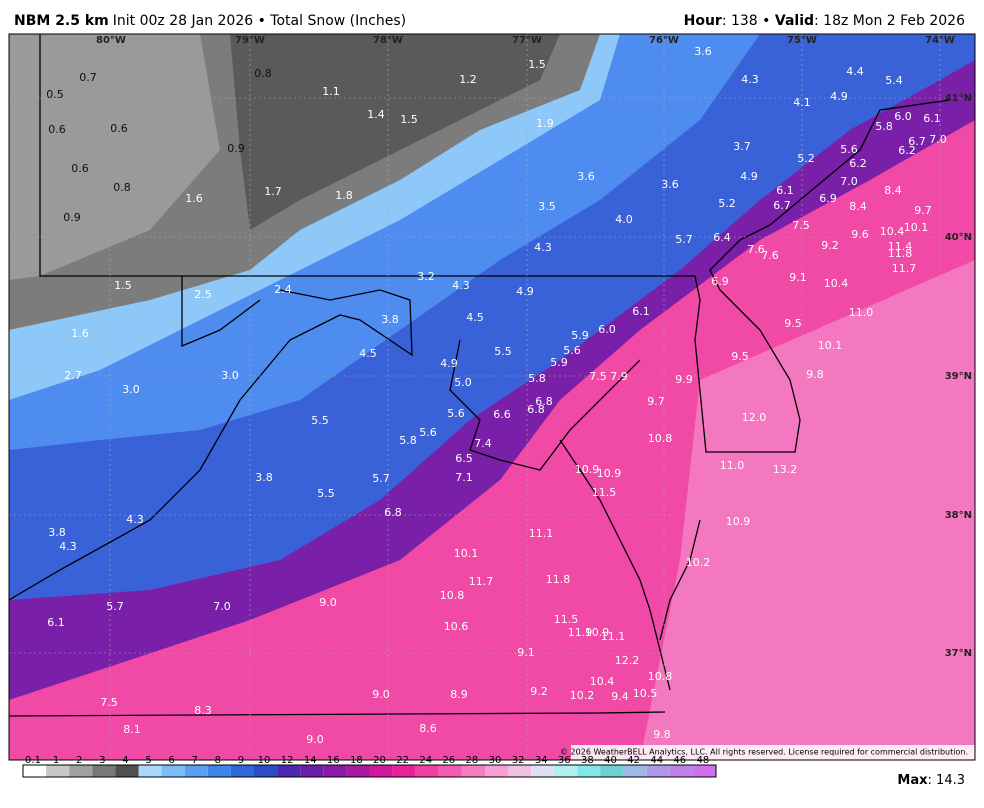  What do you see at coordinates (931, 780) in the screenshot?
I see `max: Max: 14.3` at bounding box center [931, 780].